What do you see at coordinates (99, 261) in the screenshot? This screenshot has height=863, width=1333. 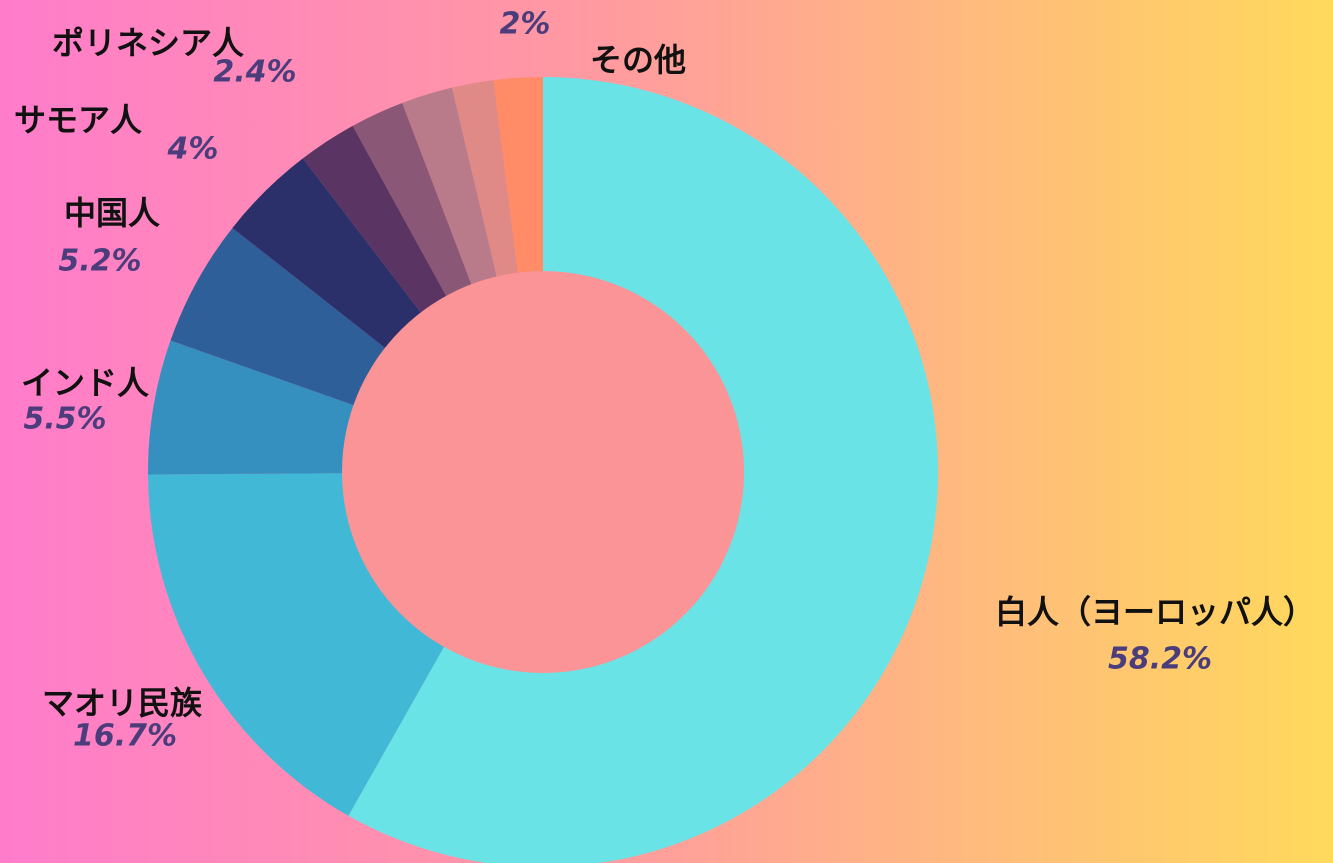 I see `value-label: 5.2%` at bounding box center [99, 261].